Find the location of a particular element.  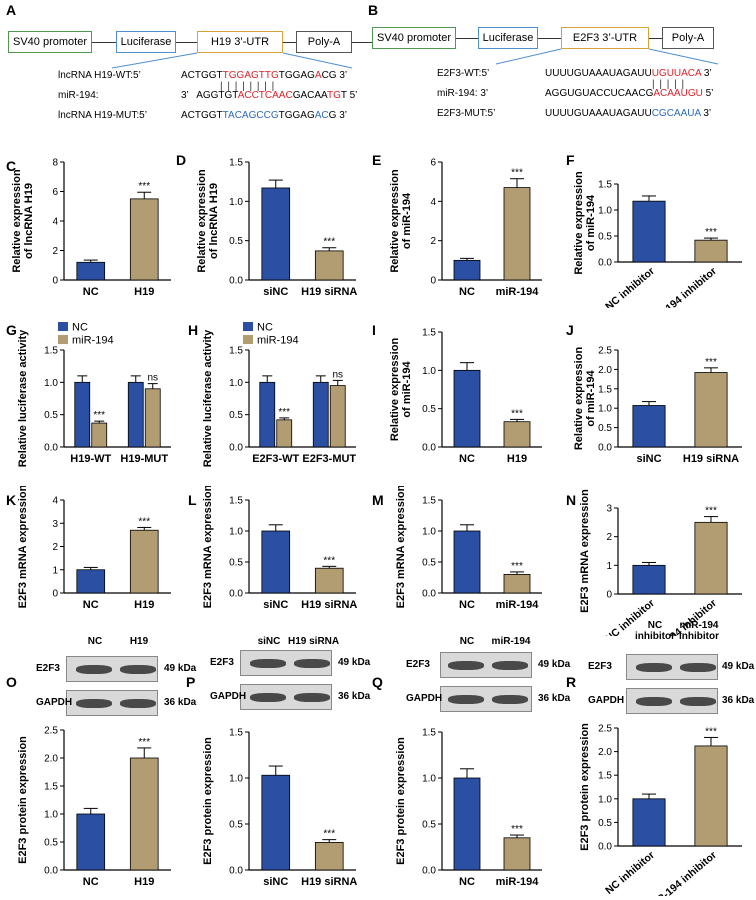

panel-letter-r: R is located at coordinates (571, 682).